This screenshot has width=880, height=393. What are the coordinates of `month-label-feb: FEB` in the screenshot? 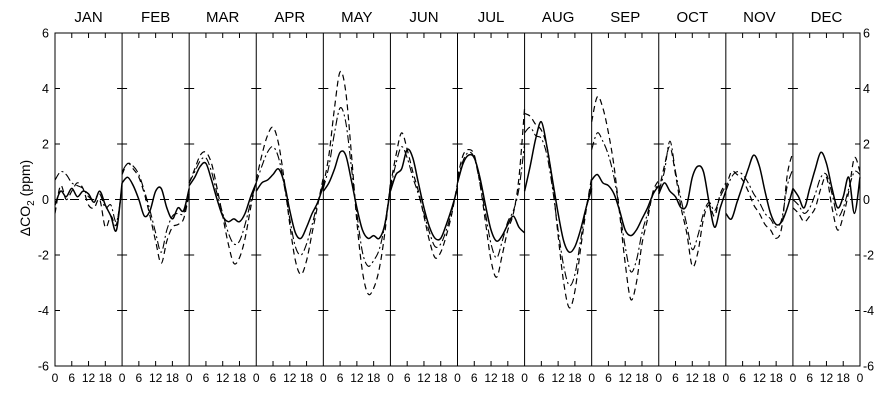 It's located at (155, 17).